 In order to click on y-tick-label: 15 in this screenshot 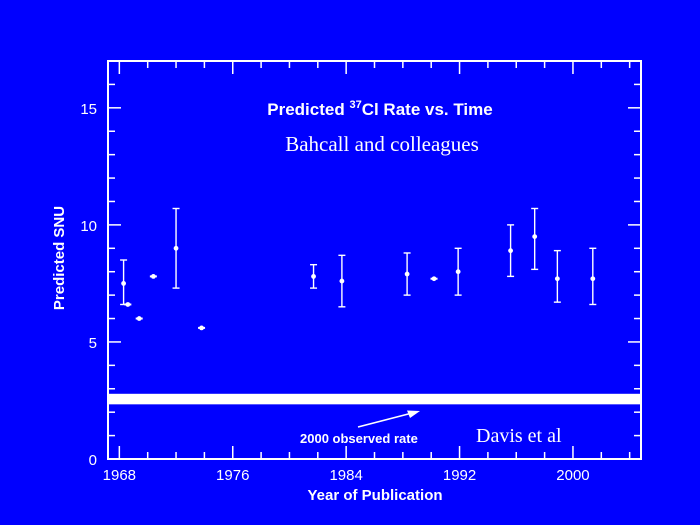, I will do `click(88, 109)`.